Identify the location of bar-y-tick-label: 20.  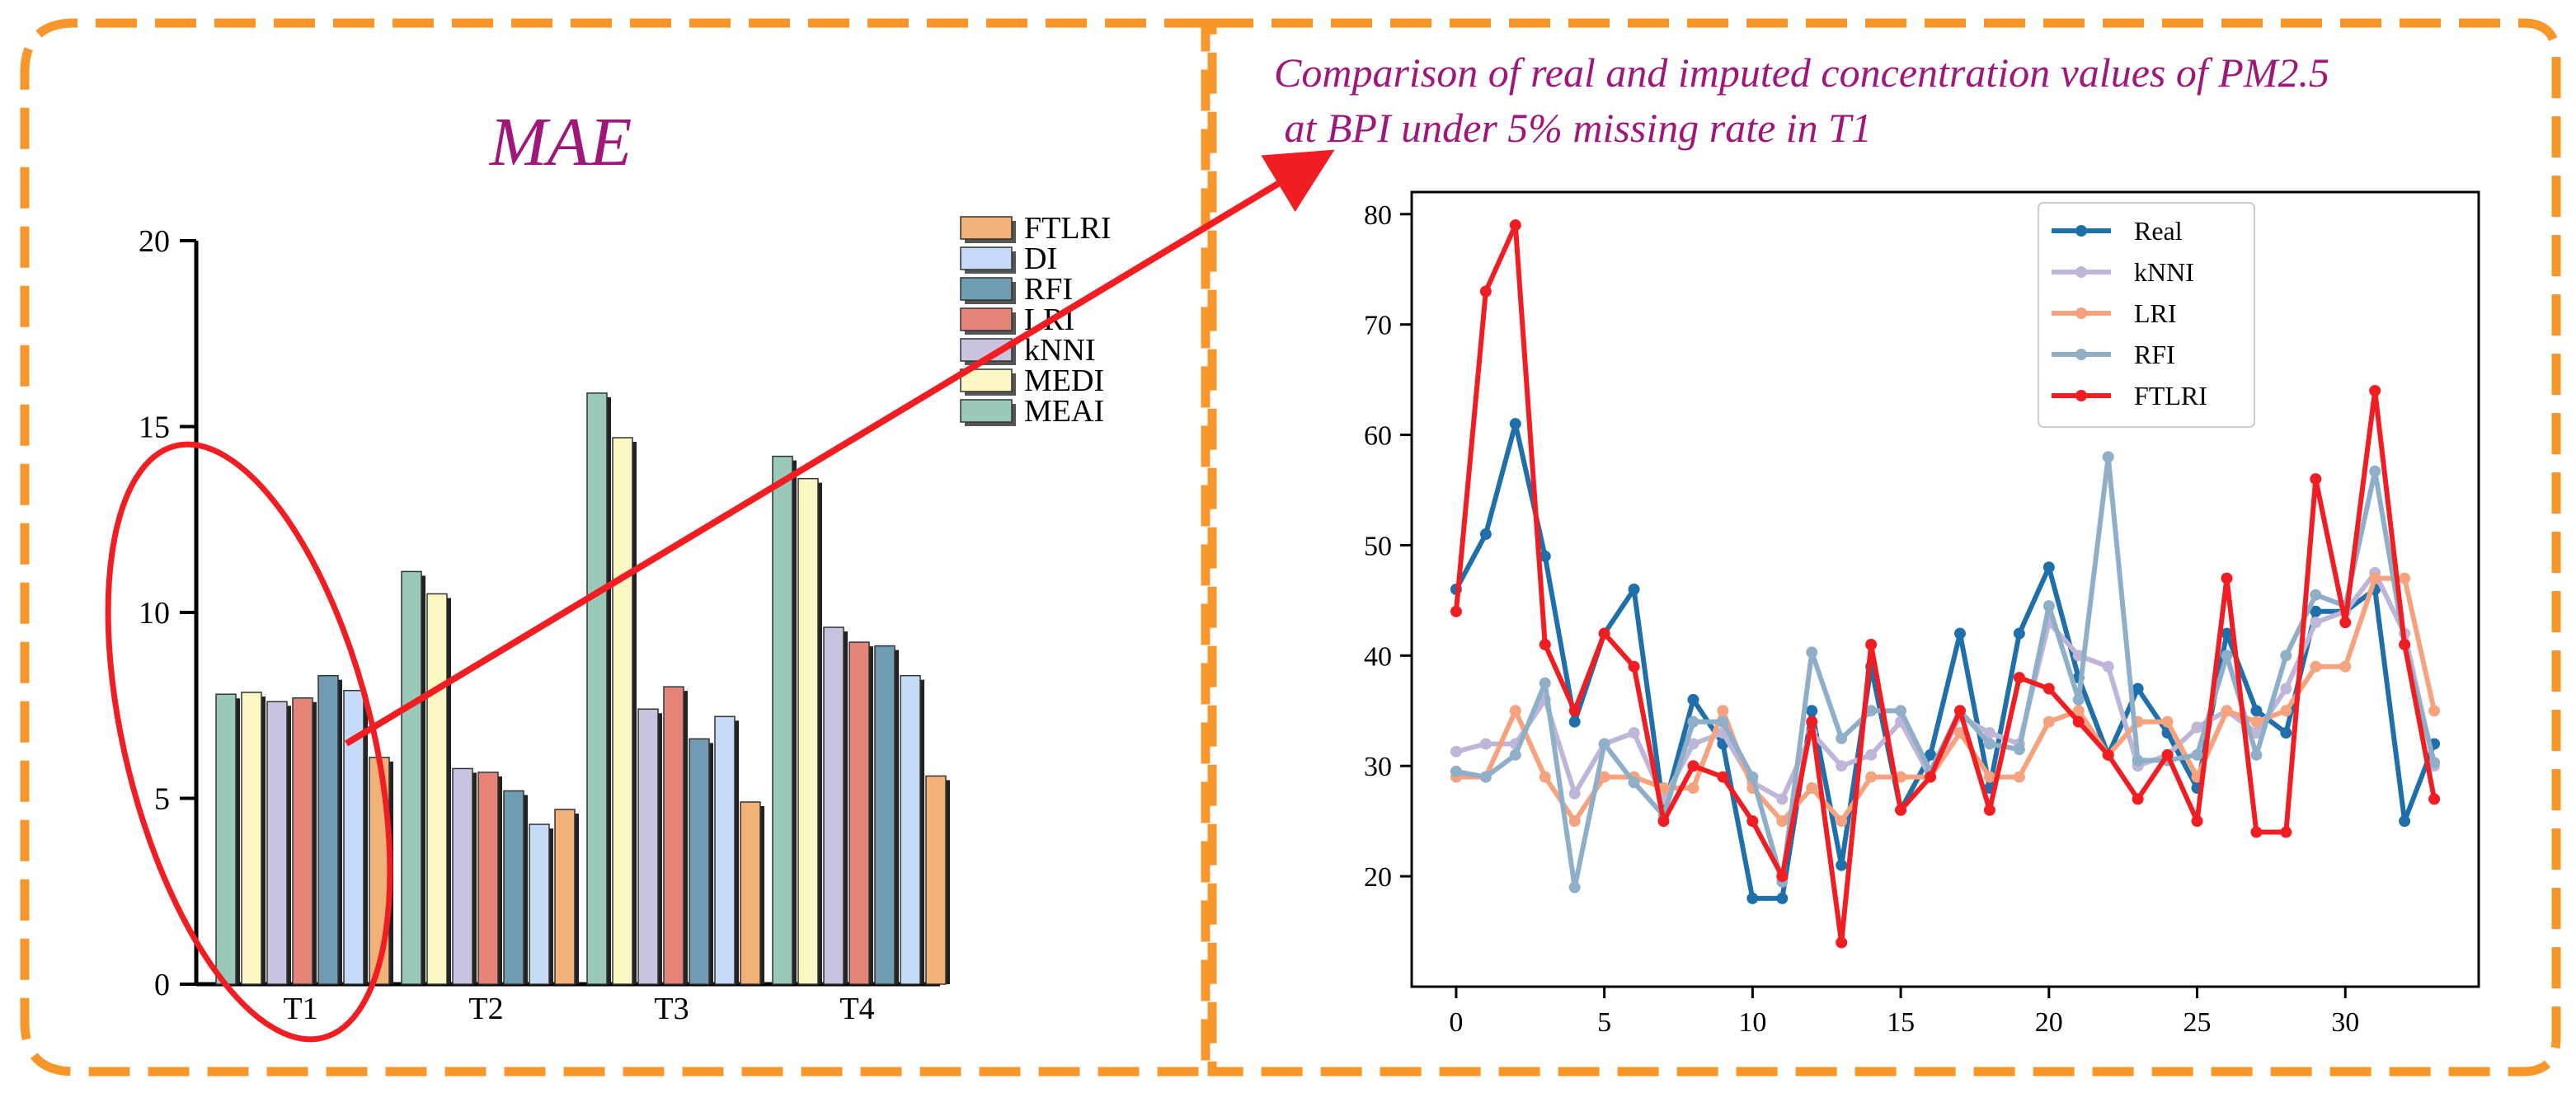
(154, 242).